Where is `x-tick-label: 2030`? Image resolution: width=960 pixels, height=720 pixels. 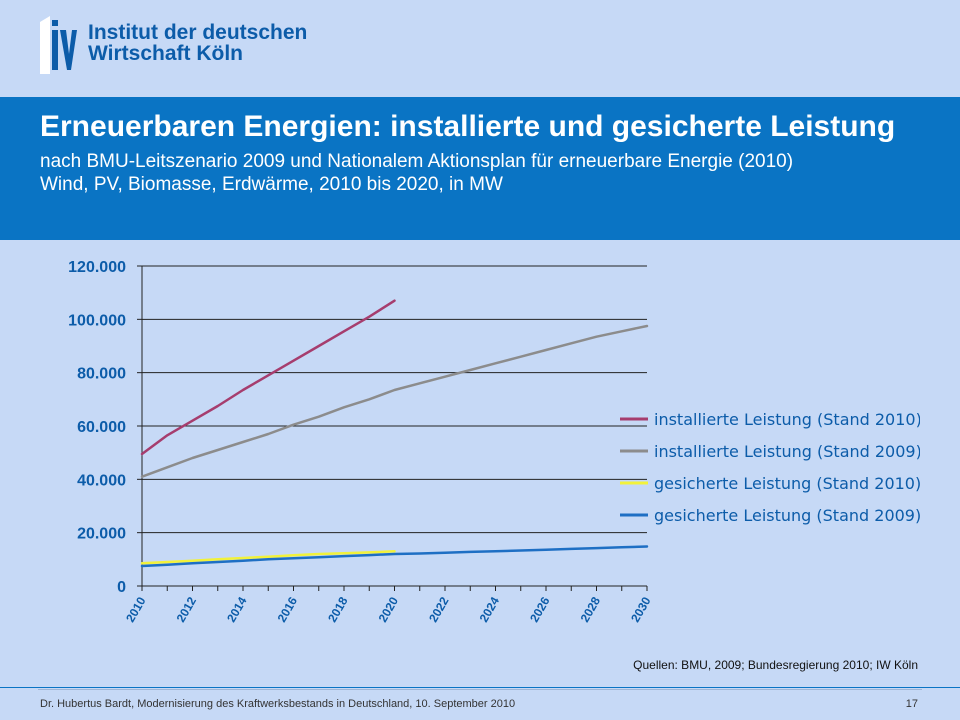
x-tick-label: 2030 is located at coordinates (641, 609).